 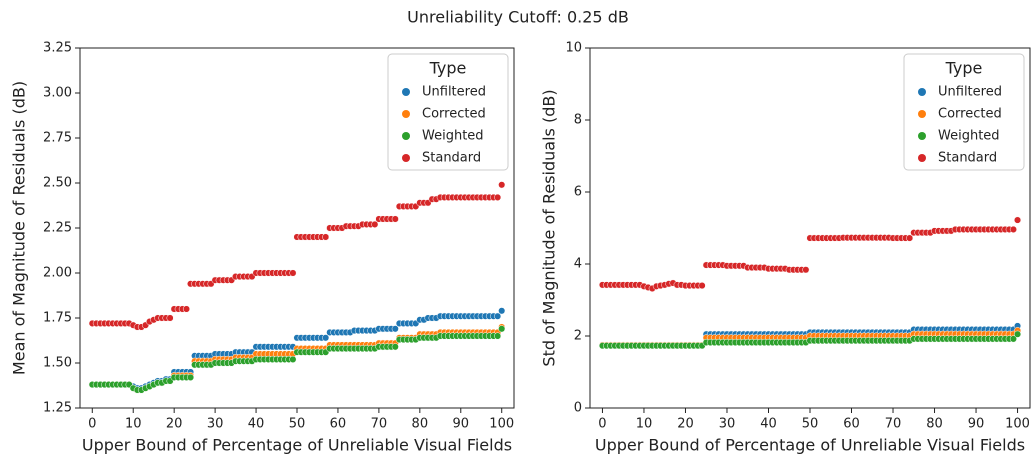 What do you see at coordinates (578, 408) in the screenshot?
I see `y-tick-label: 0` at bounding box center [578, 408].